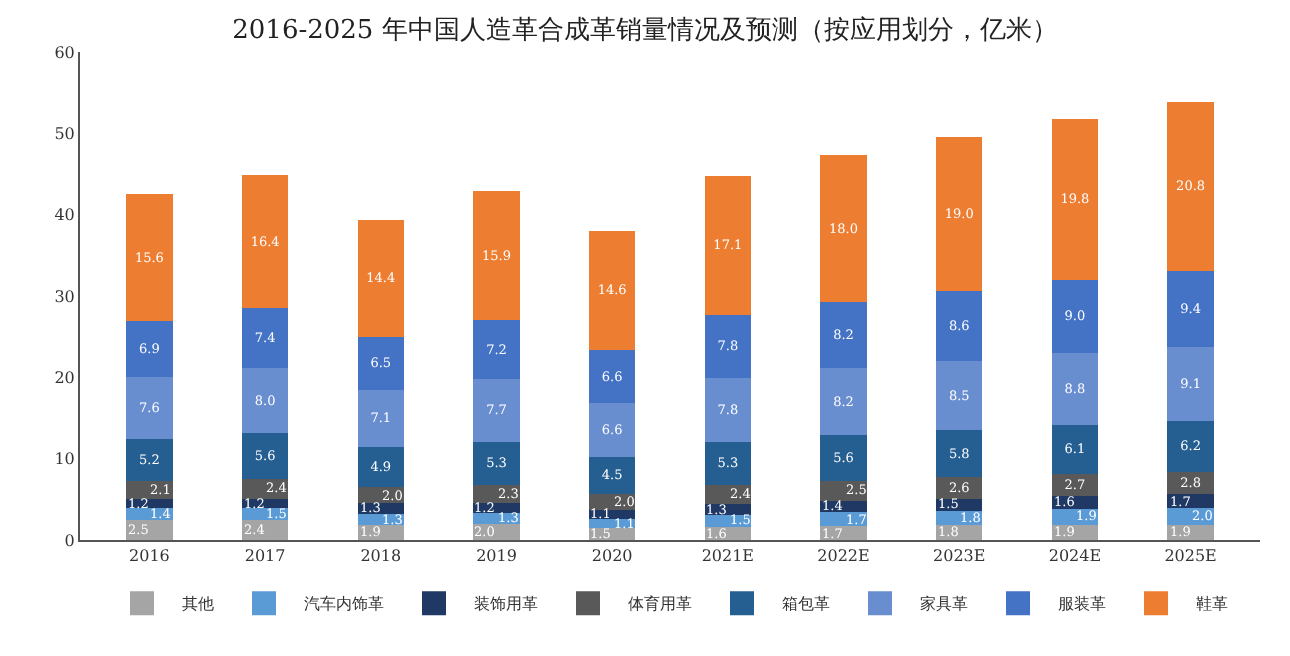 The width and height of the screenshot is (1290, 656). What do you see at coordinates (64, 296) in the screenshot?
I see `y-tick-label: 30` at bounding box center [64, 296].